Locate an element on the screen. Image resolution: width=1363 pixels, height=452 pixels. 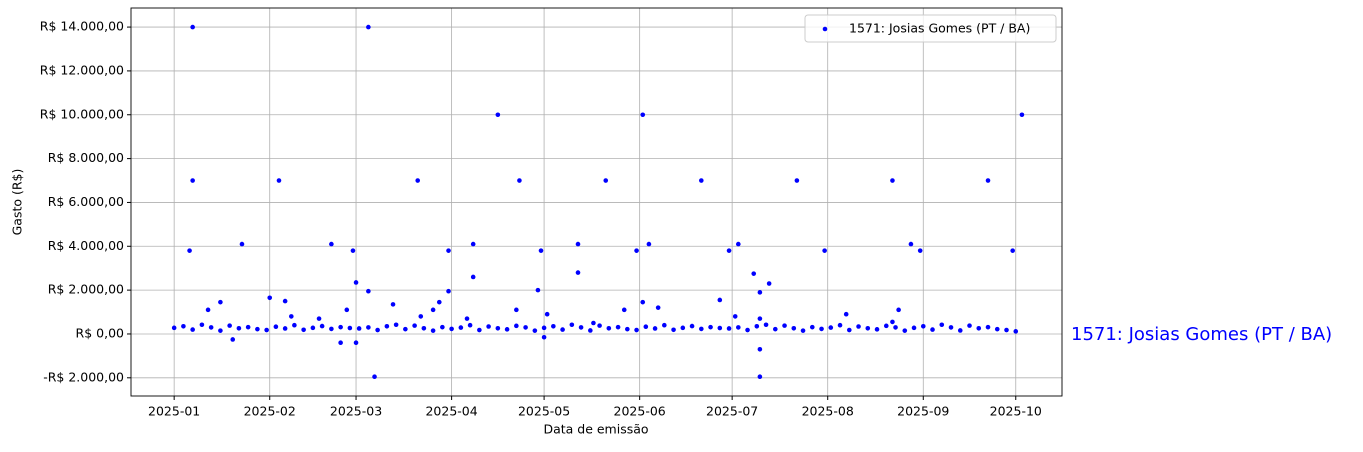
x-axis-label: Data de emissão is located at coordinates (595, 429).